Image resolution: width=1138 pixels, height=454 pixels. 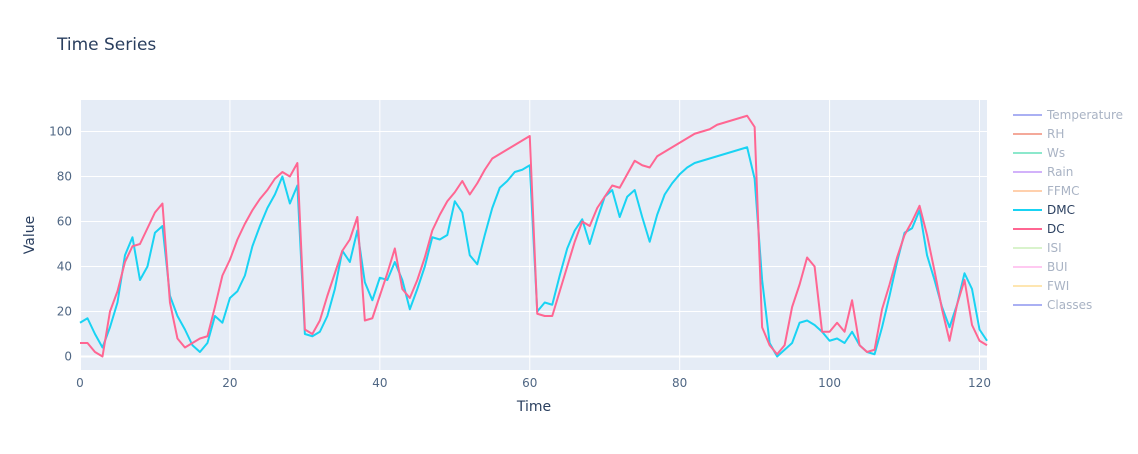 I want to click on x-tick-label: 100, so click(x=829, y=383).